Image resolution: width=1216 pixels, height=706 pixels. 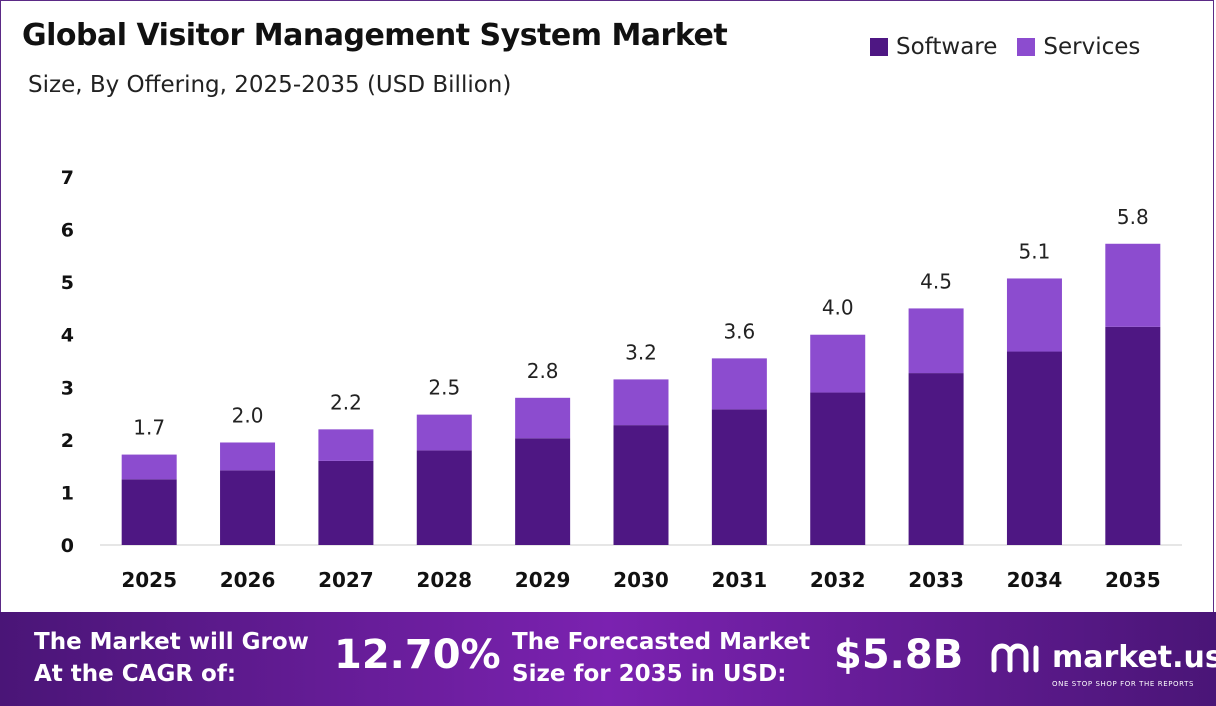 What do you see at coordinates (936, 580) in the screenshot?
I see `x-tick-label-2033: 2033` at bounding box center [936, 580].